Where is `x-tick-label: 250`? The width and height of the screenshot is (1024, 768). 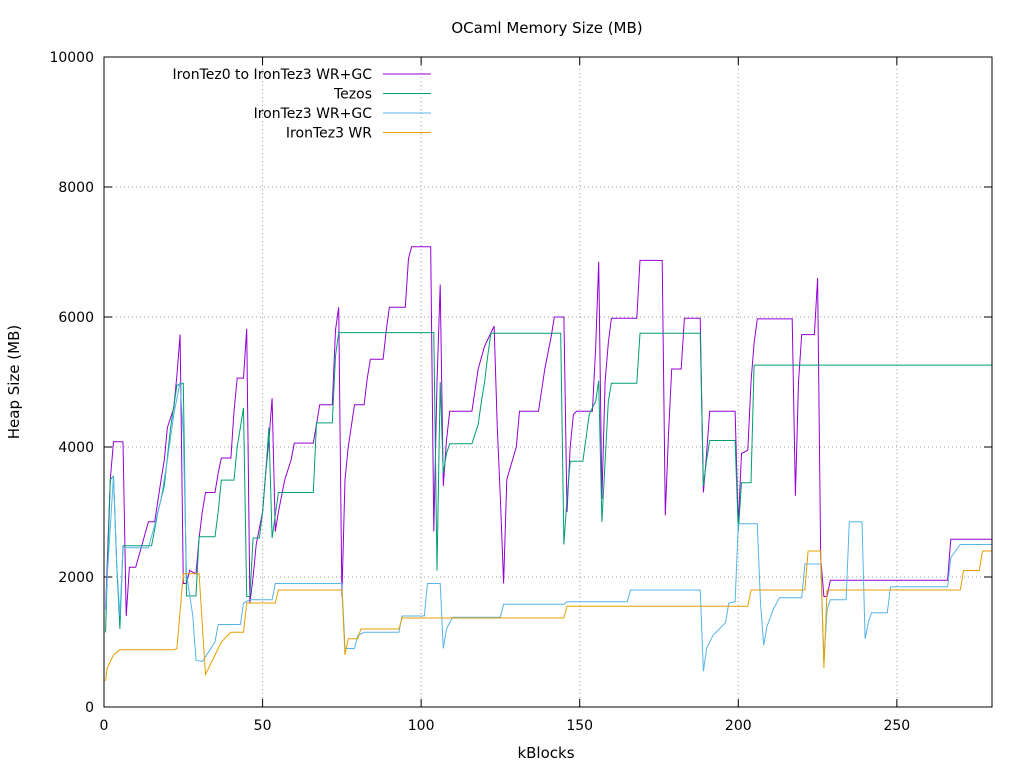 x-tick-label: 250 is located at coordinates (896, 726).